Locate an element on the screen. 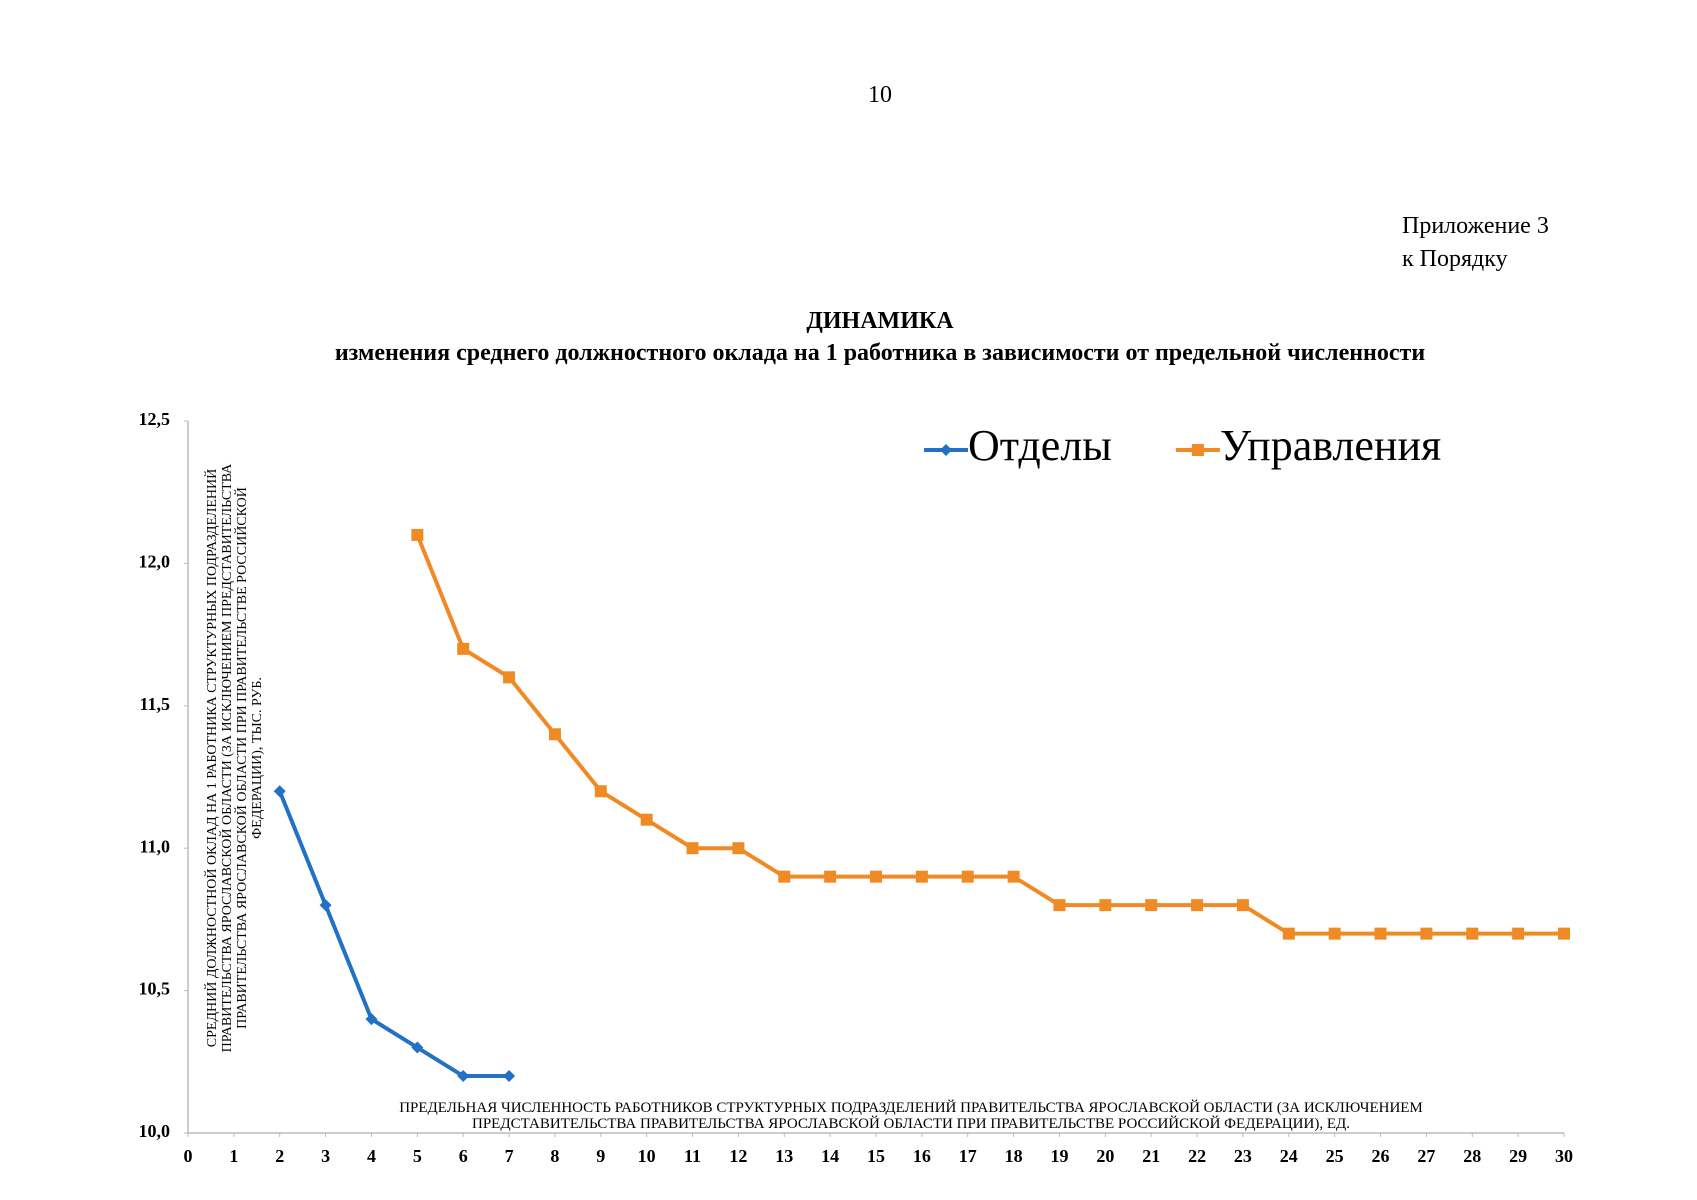  x-tick-label: 22 is located at coordinates (1197, 1156).